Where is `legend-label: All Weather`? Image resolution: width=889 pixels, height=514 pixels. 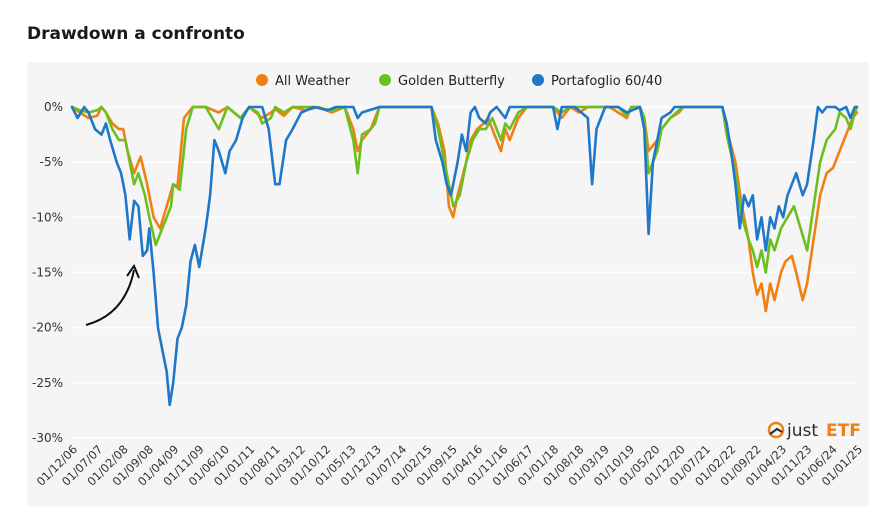
legend-label: All Weather is located at coordinates (313, 81).